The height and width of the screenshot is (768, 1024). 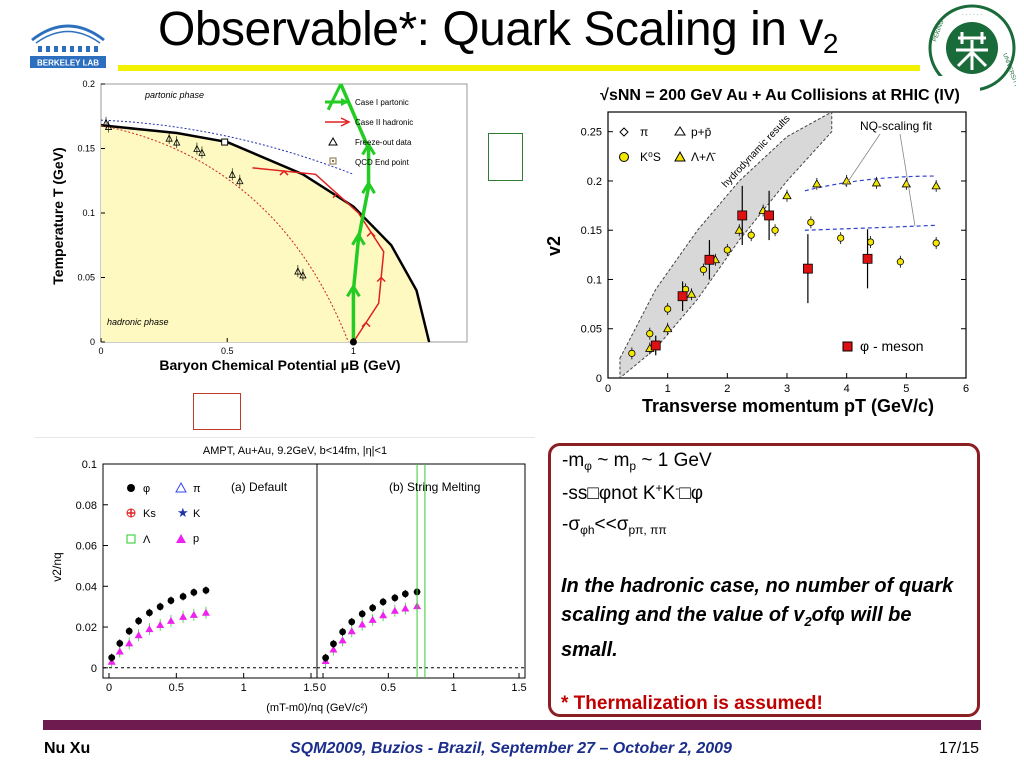 I want to click on note-cross-section: -σφh<<σpπ, ππ, so click(x=614, y=525).